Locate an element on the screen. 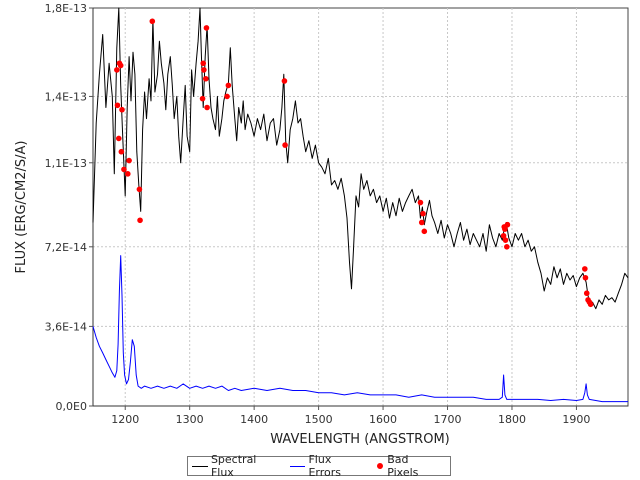  legend-item-spectral-flux: Spectral Flux is located at coordinates (237, 466).